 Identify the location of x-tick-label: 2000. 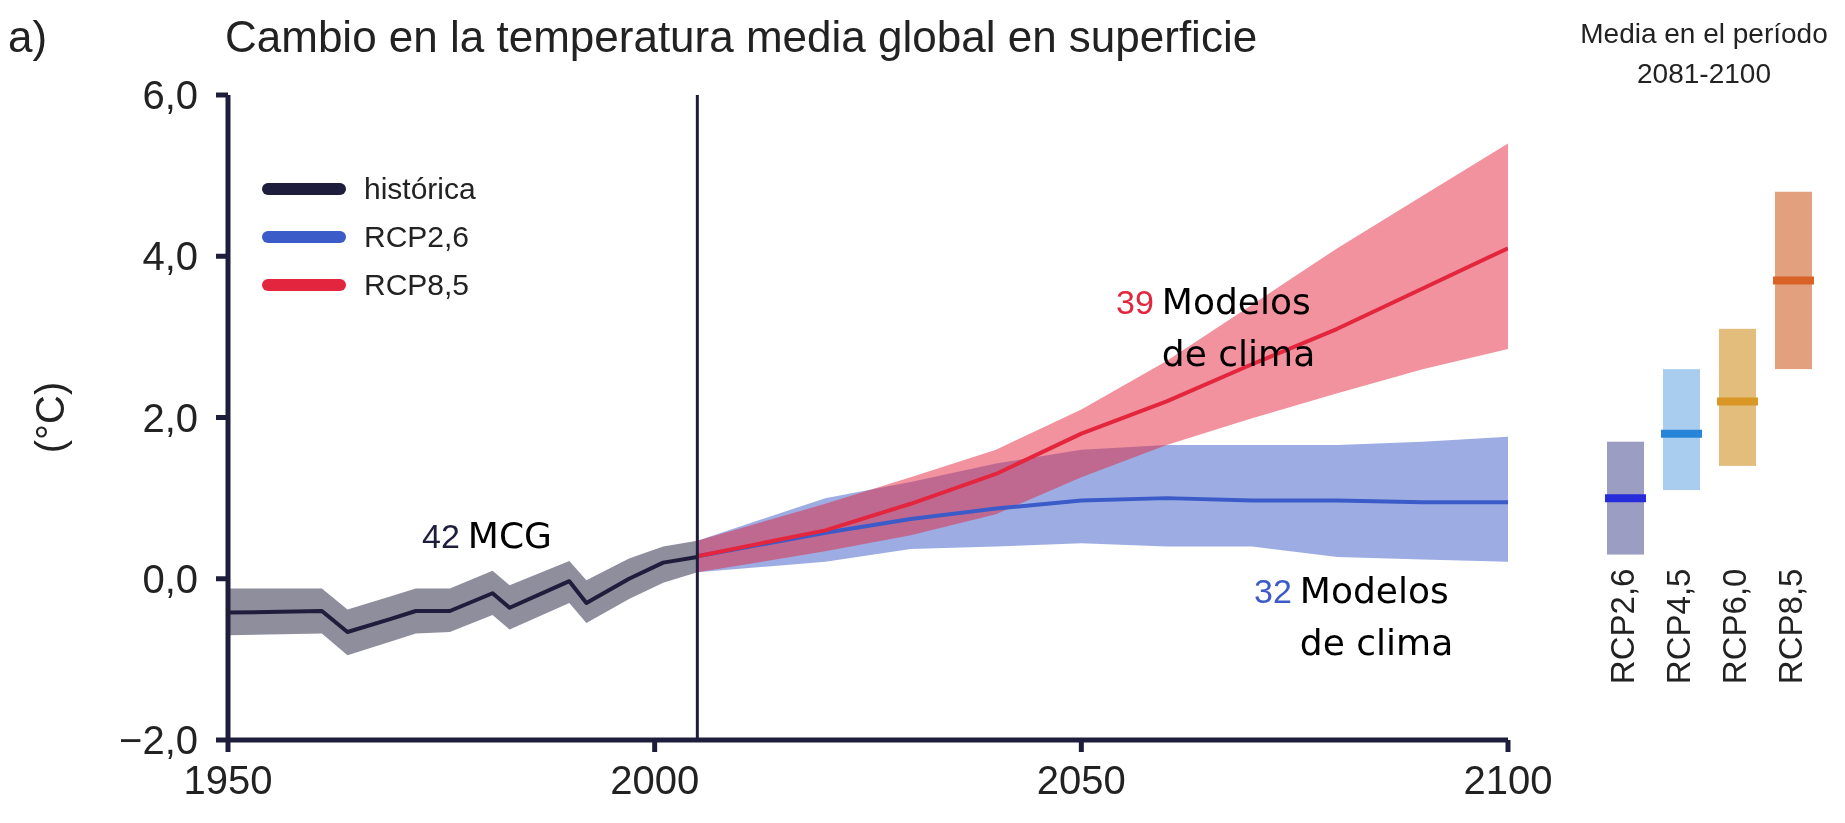
(655, 780).